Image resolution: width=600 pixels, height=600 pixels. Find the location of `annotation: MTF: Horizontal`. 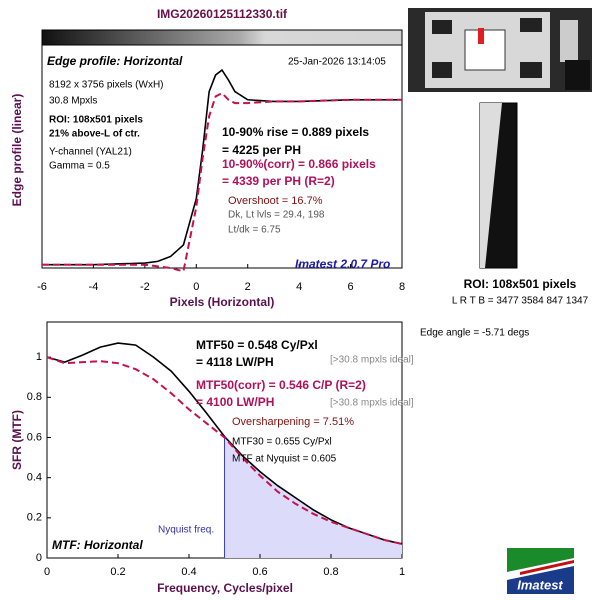

annotation: MTF: Horizontal is located at coordinates (97, 545).